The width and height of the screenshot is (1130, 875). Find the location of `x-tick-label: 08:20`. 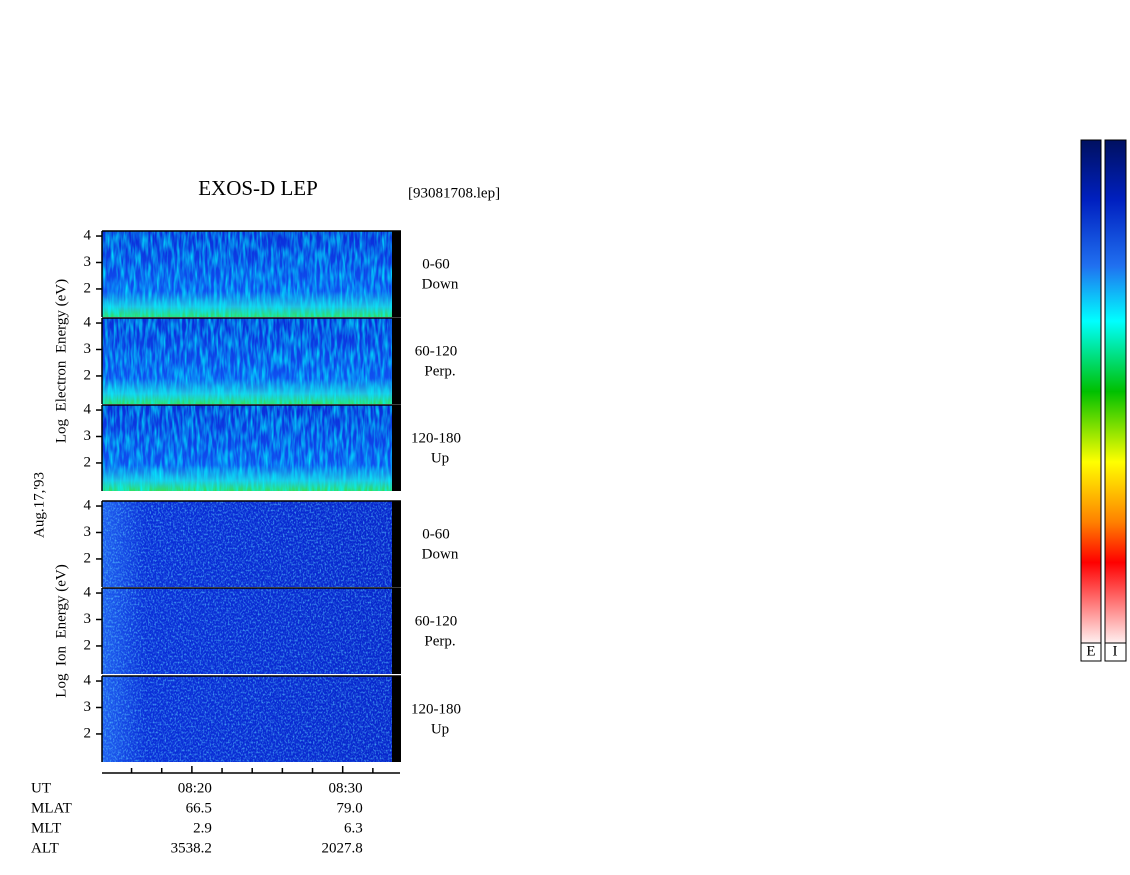

x-tick-label: 08:20 is located at coordinates (195, 788).